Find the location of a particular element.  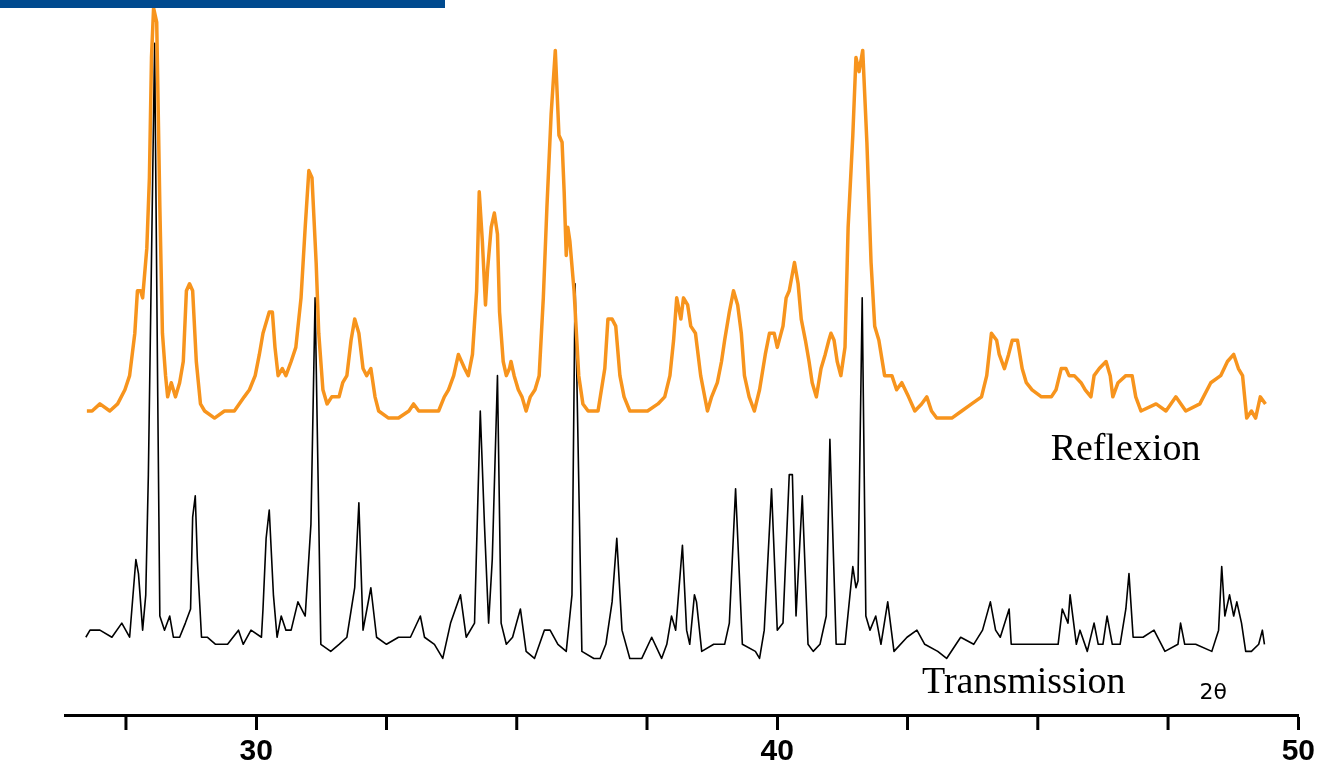

x-axis-title: 2θ is located at coordinates (1213, 691).